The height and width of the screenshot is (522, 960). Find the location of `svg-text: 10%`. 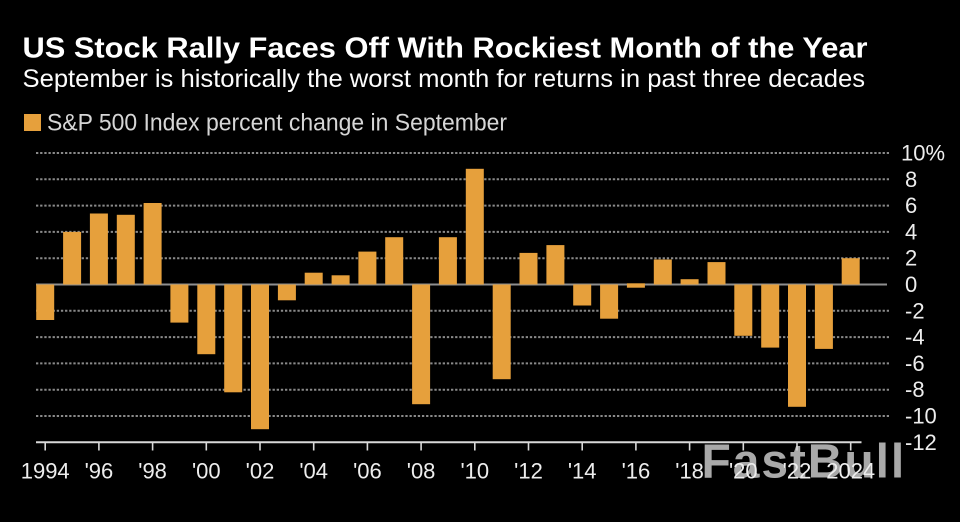

svg-text: 10% is located at coordinates (923, 153).